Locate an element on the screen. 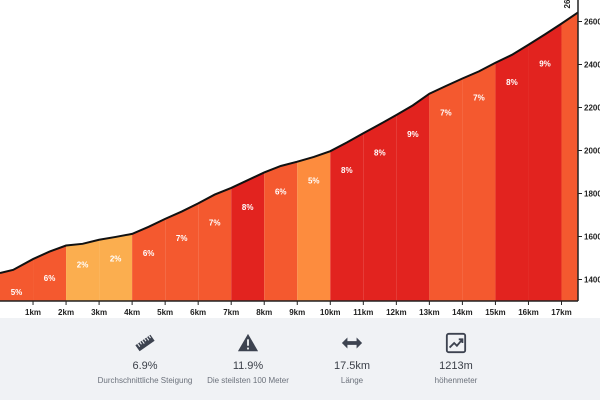 The width and height of the screenshot is (600, 400). stat-label: Länge is located at coordinates (352, 380).